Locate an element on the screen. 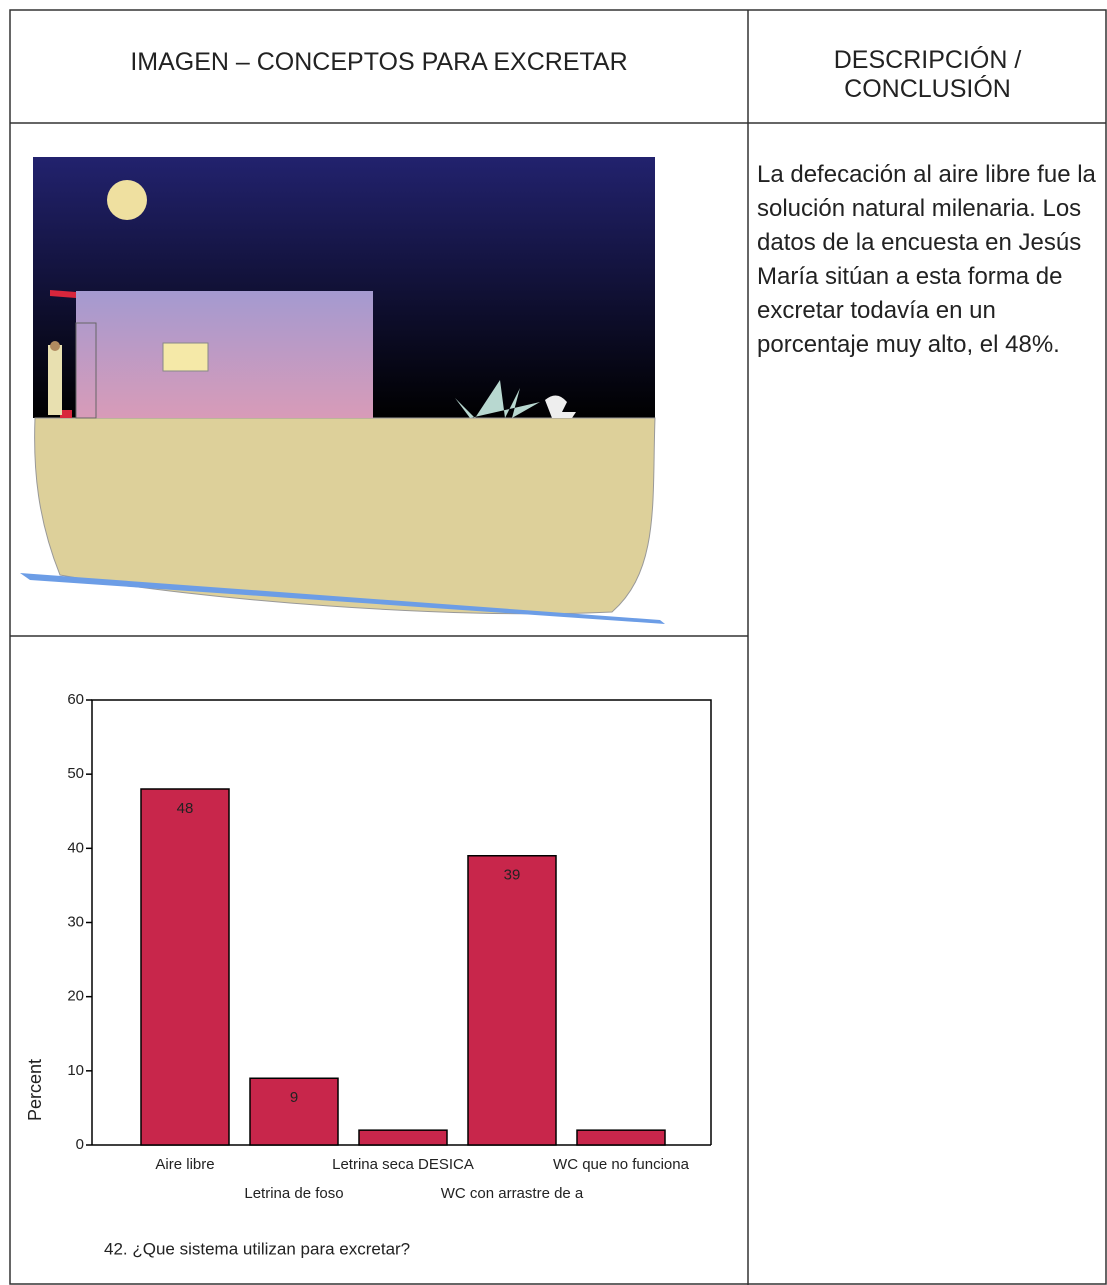 The image size is (1107, 1285). header-cell: IMAGEN – CONCEPTOS PARA EXCRETAR is located at coordinates (379, 62).